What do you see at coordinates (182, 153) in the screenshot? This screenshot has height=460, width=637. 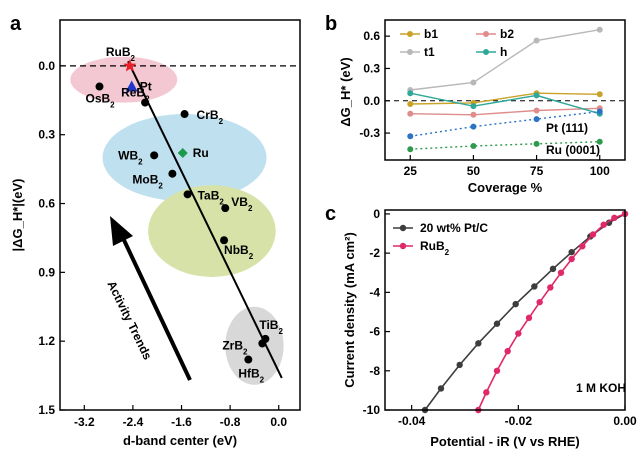 I see `point-ru-diamond` at bounding box center [182, 153].